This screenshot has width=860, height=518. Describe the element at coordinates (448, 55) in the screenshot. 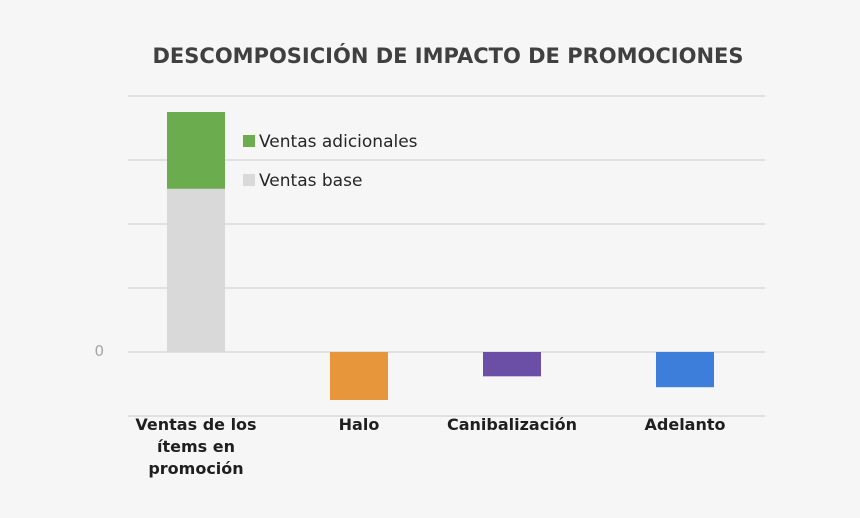

I see `chart-title: DESCOMPOSICIÓN DE IMPACTO DE PROMOCIONES` at that location.